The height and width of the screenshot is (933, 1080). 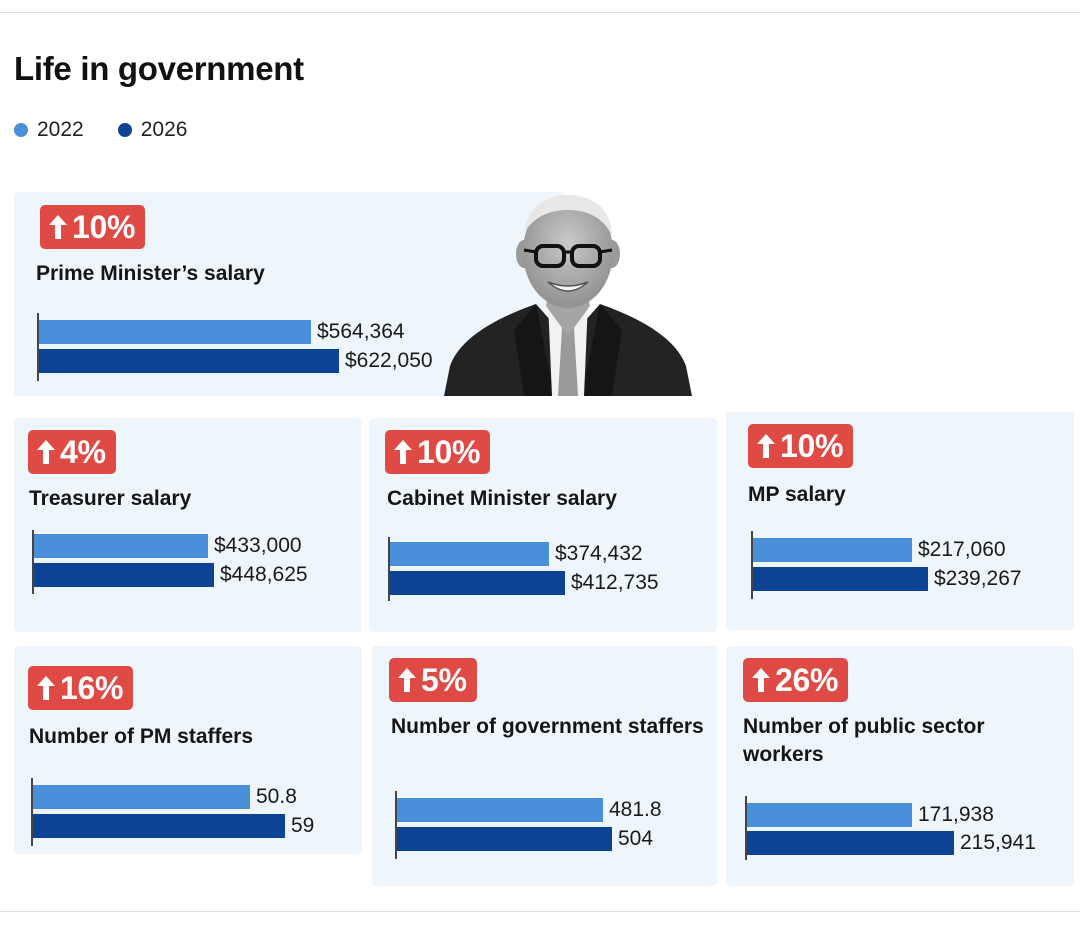 I want to click on bar-pm-staffers-2026, so click(x=159, y=826).